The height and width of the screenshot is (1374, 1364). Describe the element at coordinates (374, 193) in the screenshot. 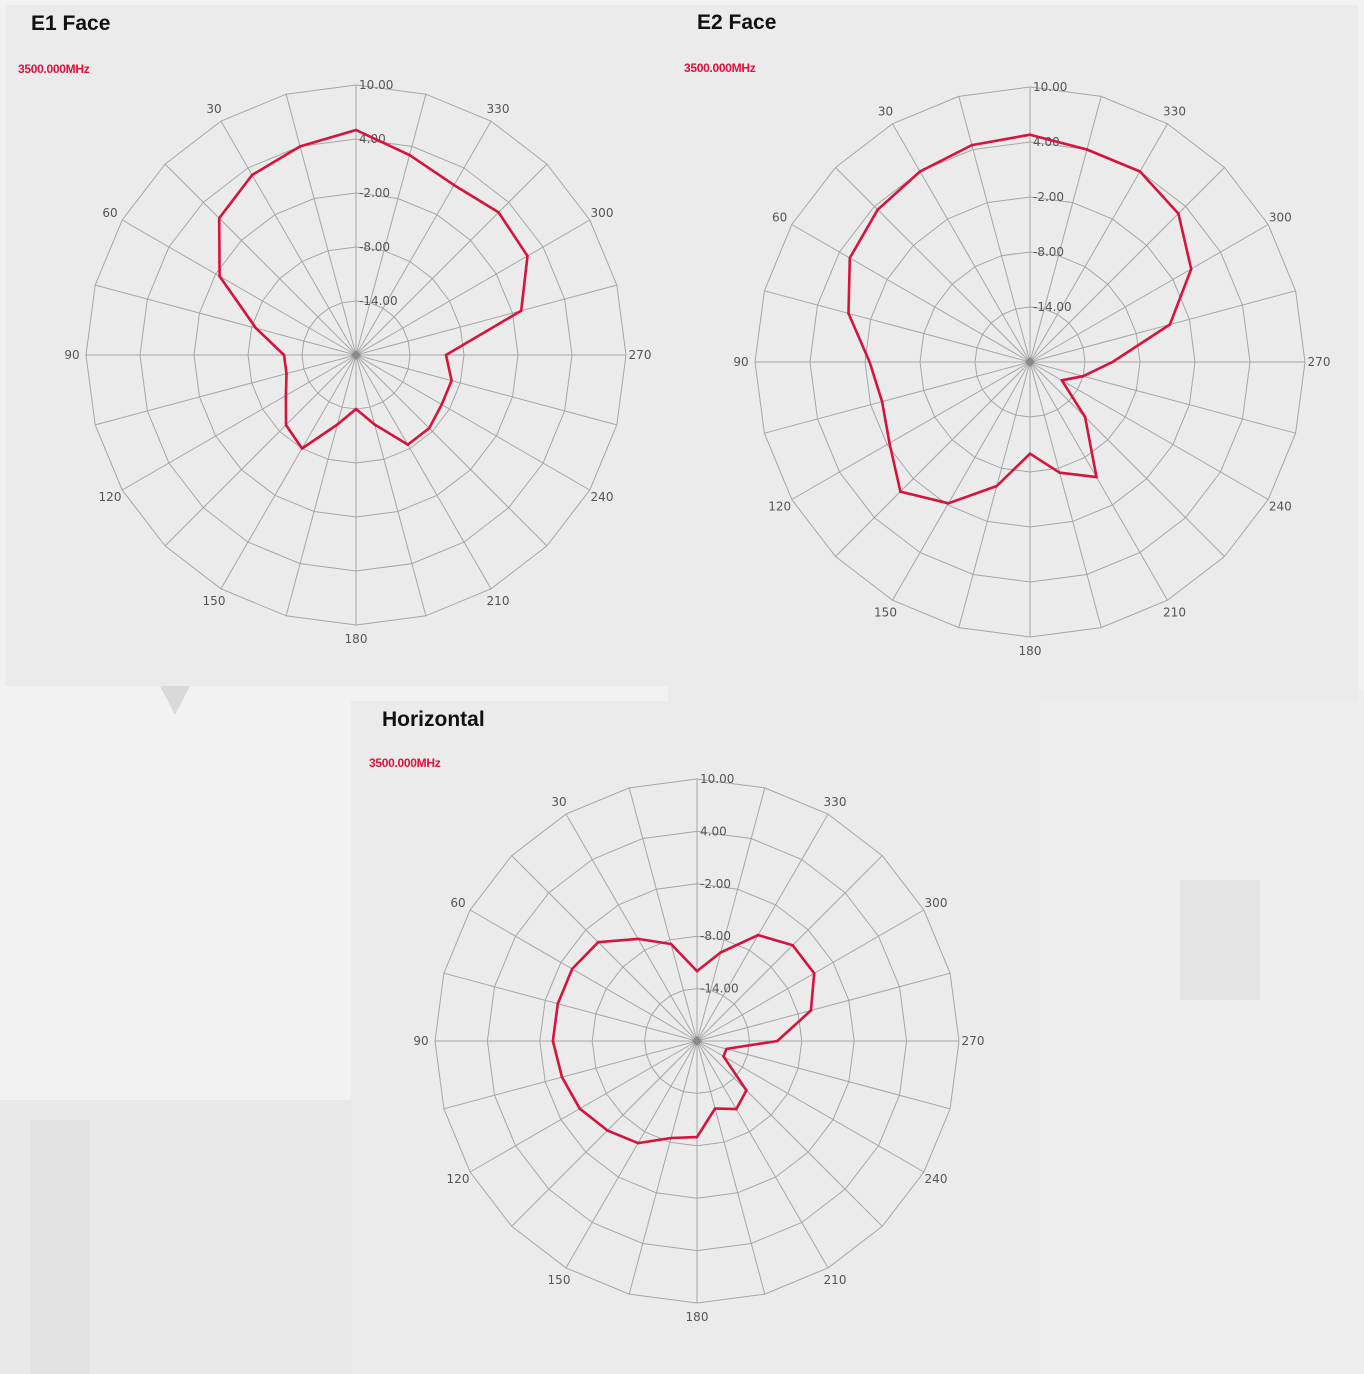

I see `radial-tick-label: -2.00` at that location.